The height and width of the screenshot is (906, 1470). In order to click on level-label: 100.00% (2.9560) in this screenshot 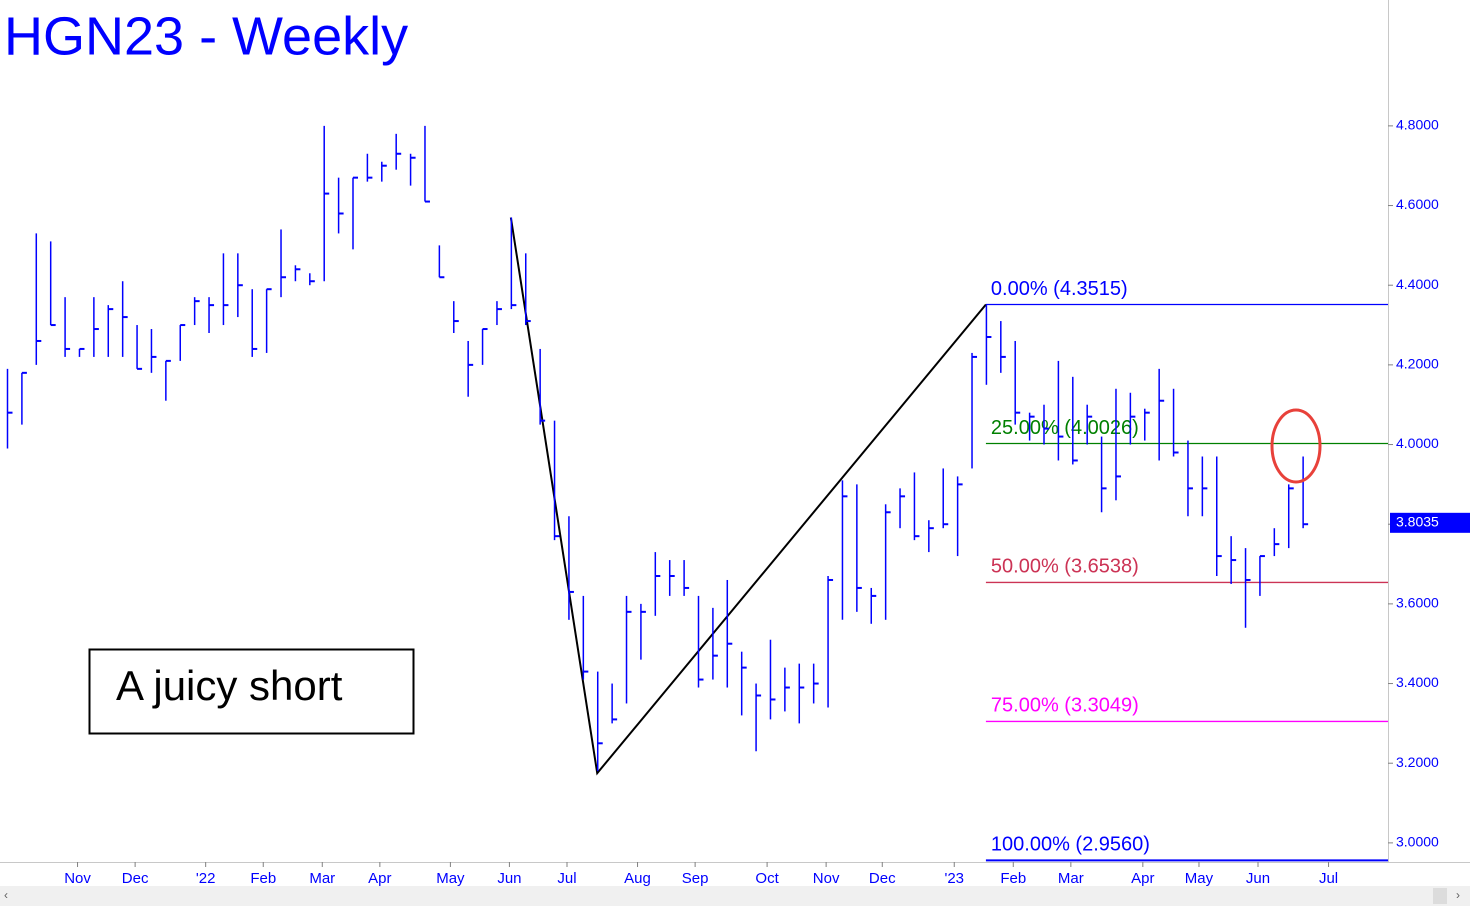, I will do `click(1070, 845)`.